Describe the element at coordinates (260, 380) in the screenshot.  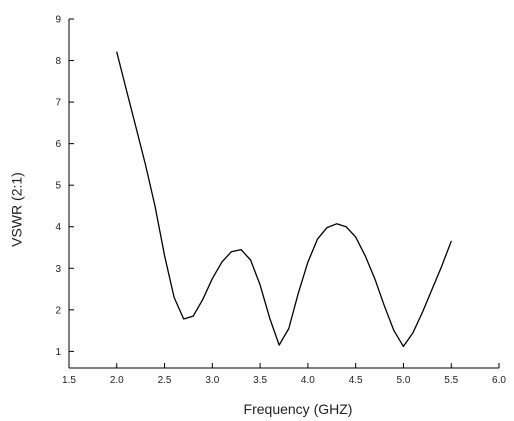
I see `x-tick-label: 3.5` at that location.